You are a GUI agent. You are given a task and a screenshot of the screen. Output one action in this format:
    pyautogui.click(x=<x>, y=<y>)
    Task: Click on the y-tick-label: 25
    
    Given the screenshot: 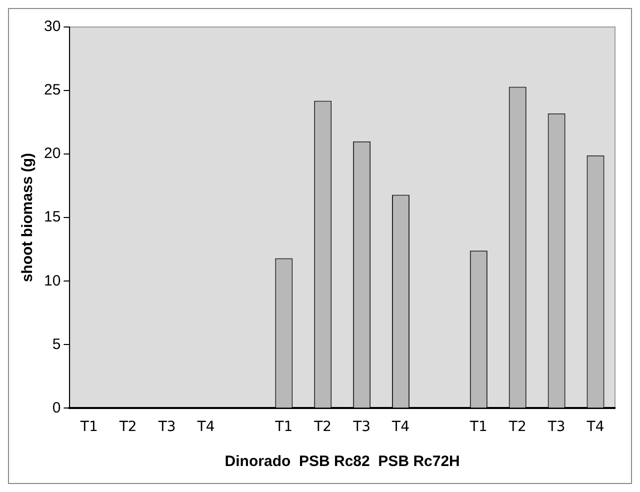 What is the action you would take?
    pyautogui.click(x=52, y=90)
    